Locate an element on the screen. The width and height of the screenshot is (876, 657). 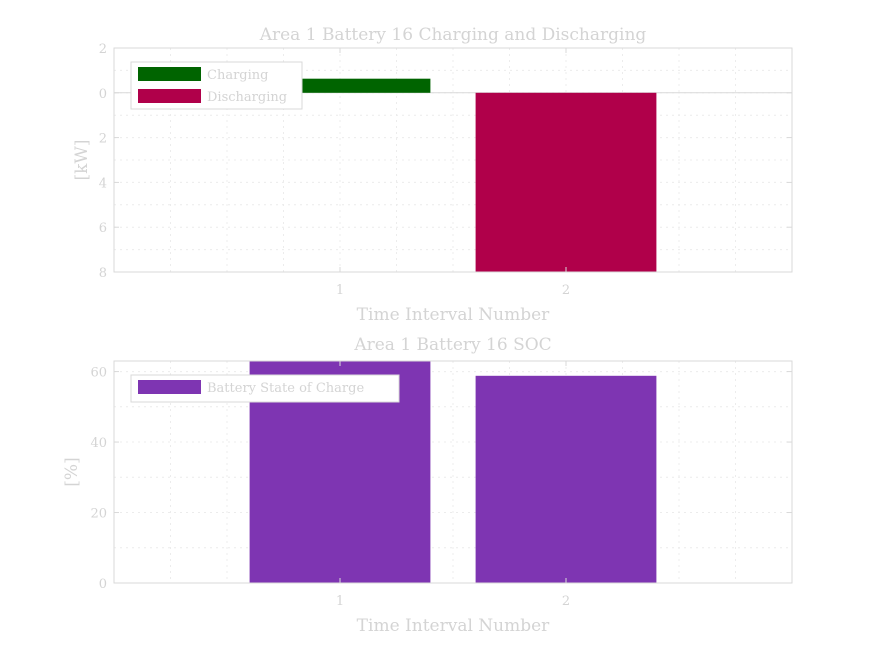
legend-label: Discharging is located at coordinates (247, 97).